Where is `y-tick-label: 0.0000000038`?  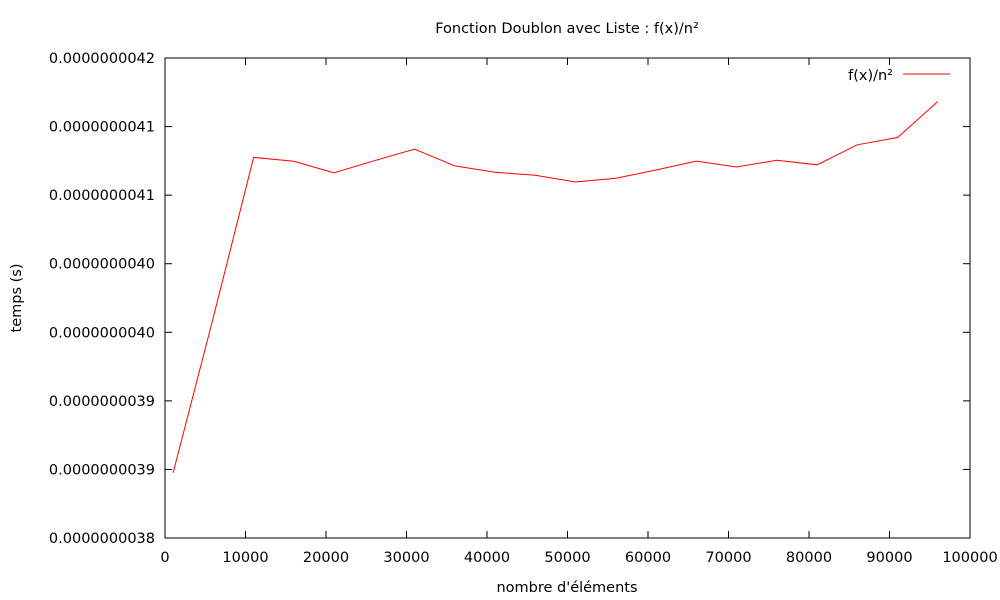 y-tick-label: 0.0000000038 is located at coordinates (102, 539).